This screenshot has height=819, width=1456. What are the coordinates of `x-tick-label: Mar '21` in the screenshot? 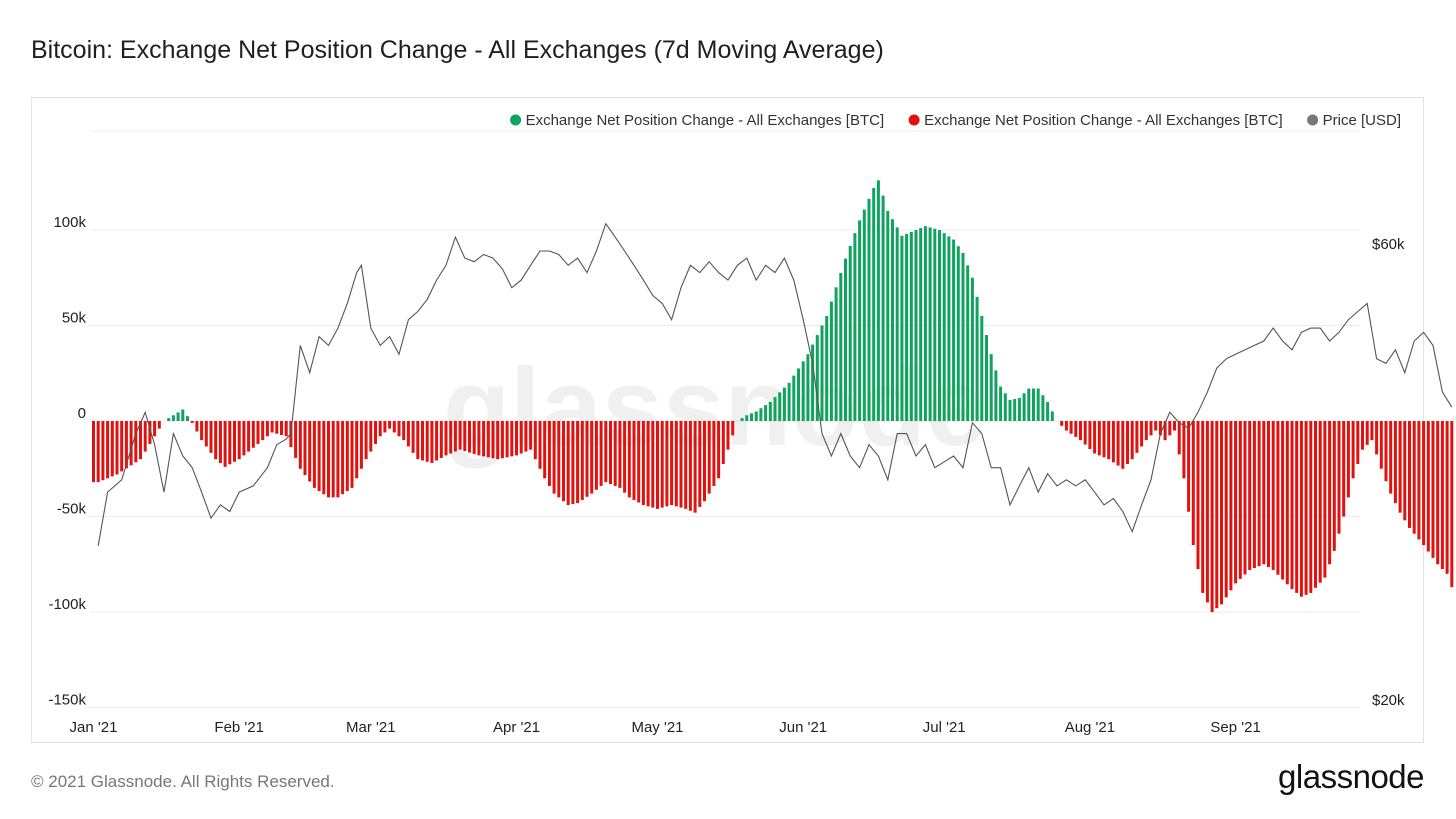 It's located at (371, 727).